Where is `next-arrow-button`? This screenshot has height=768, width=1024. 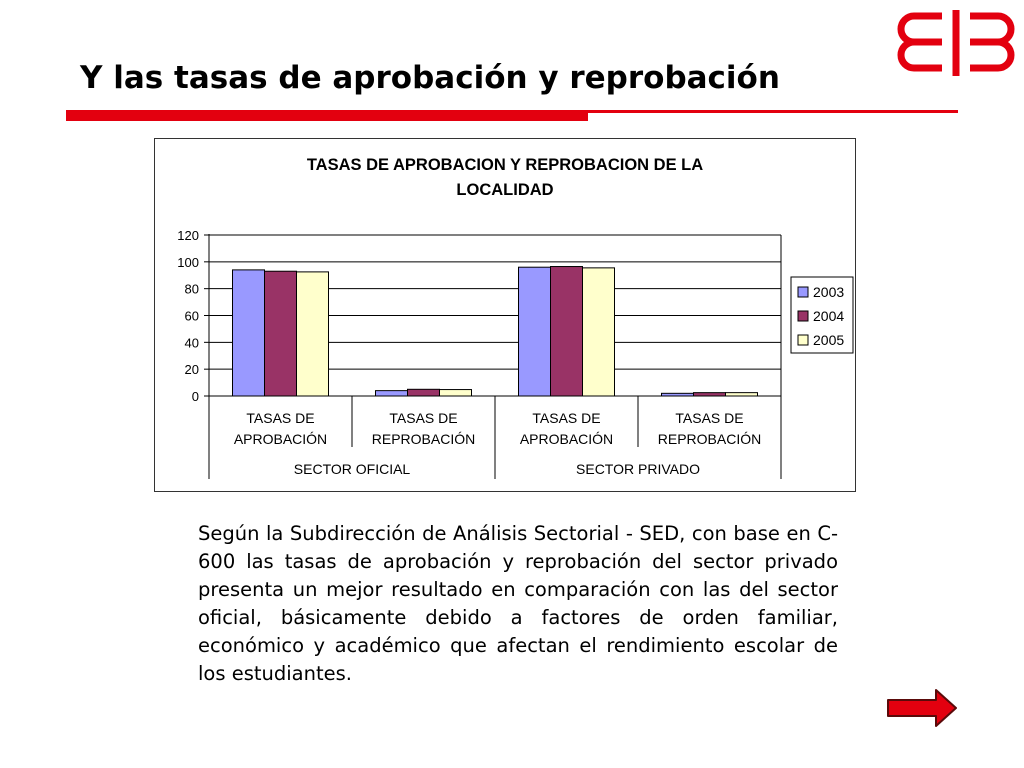
next-arrow-button is located at coordinates (922, 708).